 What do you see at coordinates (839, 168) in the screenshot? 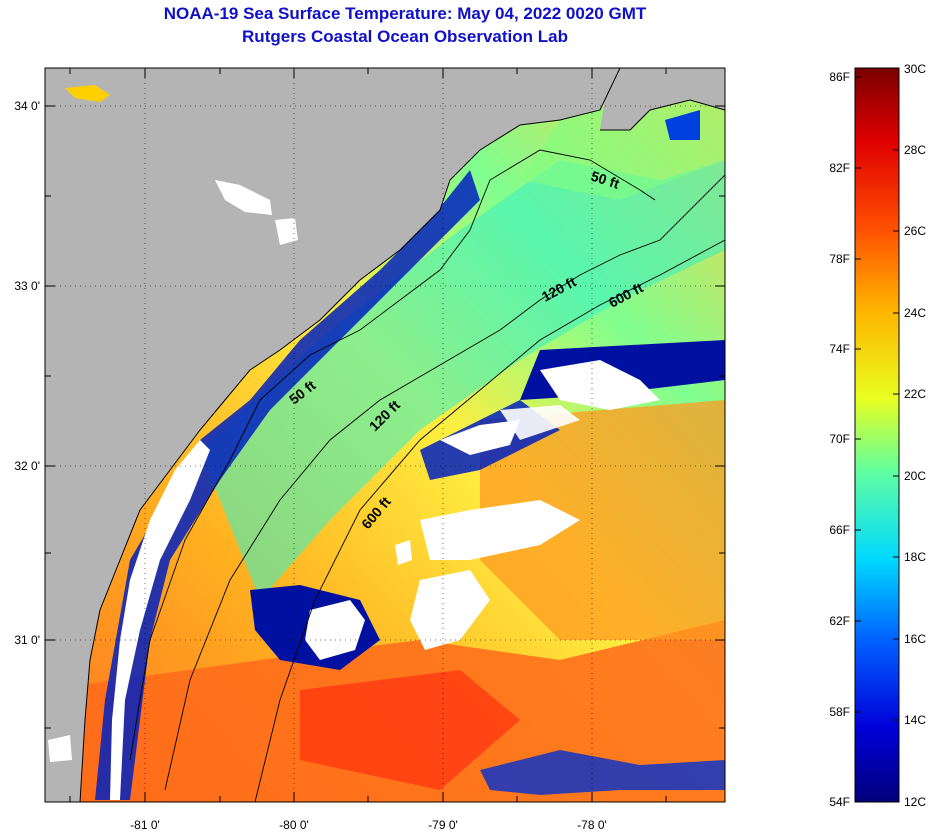
I see `colorbar-f-label: 82F` at bounding box center [839, 168].